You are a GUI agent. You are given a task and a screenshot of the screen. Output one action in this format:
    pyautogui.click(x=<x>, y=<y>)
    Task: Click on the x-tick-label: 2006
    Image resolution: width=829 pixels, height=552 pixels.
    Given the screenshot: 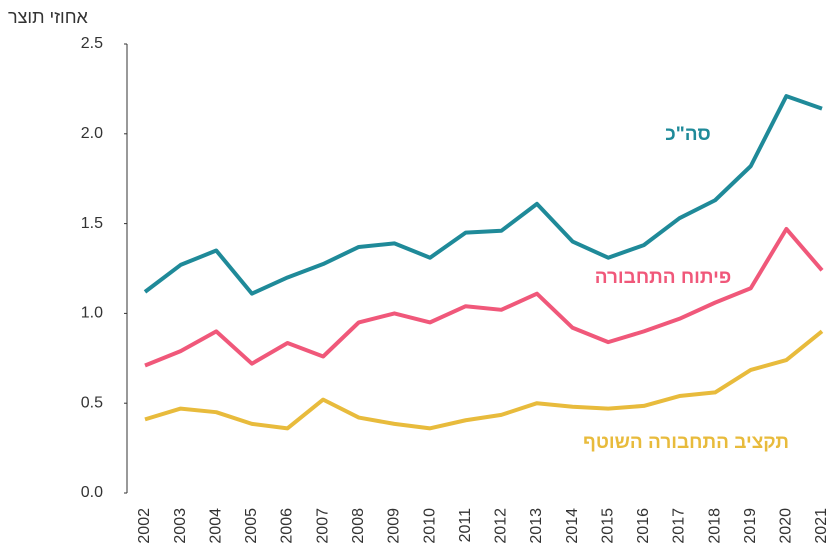 What is the action you would take?
    pyautogui.click(x=287, y=526)
    